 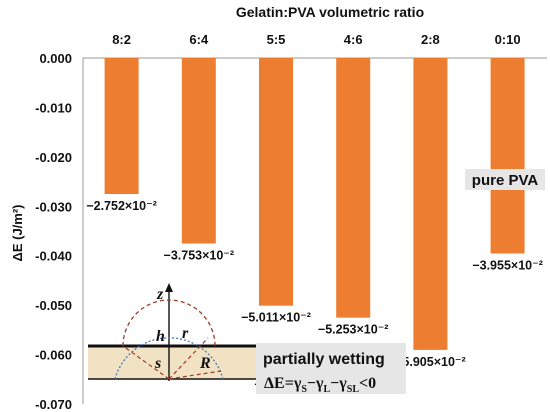 What do you see at coordinates (53, 404) in the screenshot?
I see `y-tick-label: -0.070` at bounding box center [53, 404].